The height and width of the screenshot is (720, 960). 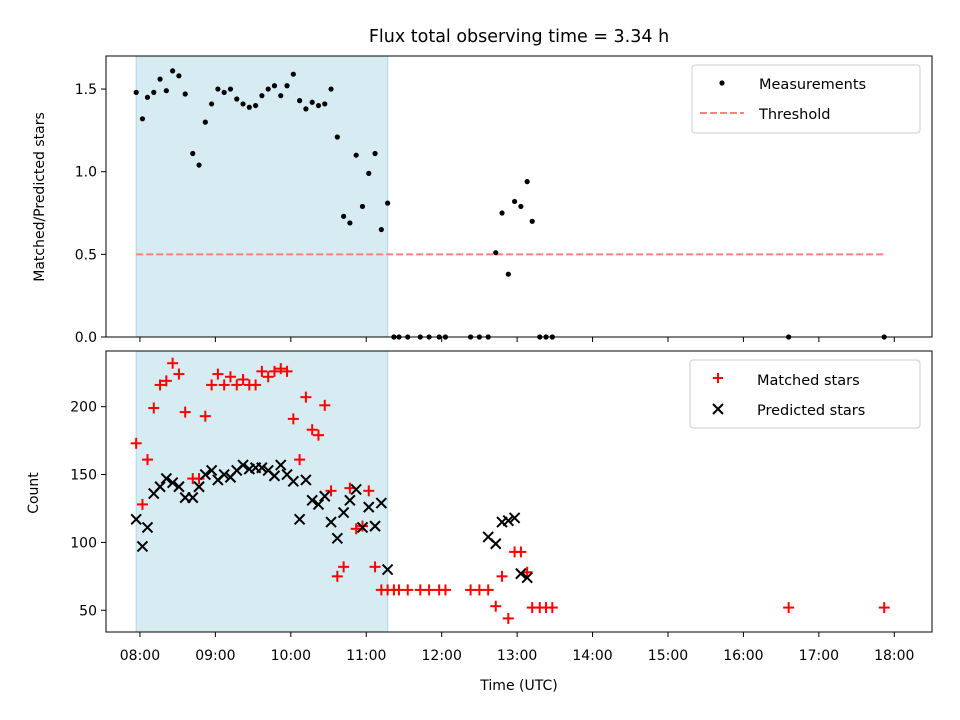 What do you see at coordinates (668, 656) in the screenshot?
I see `xtick-label: 15:00` at bounding box center [668, 656].